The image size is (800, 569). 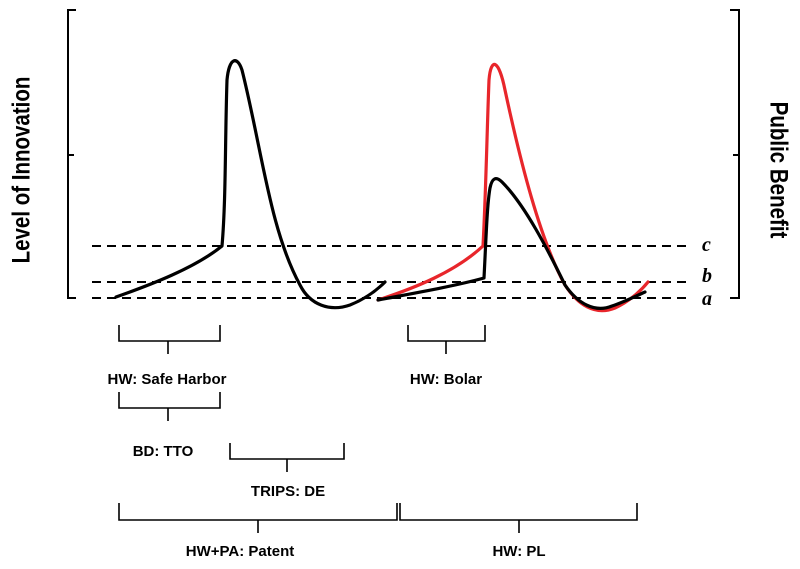 What do you see at coordinates (167, 379) in the screenshot?
I see `label-safe-harbor: HW: Safe Harbor` at bounding box center [167, 379].